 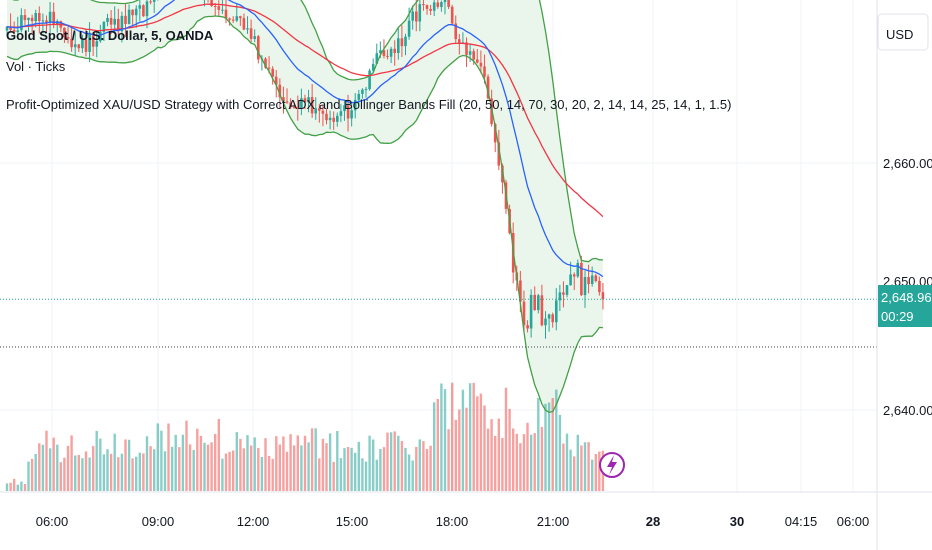 What do you see at coordinates (36, 66) in the screenshot?
I see `volume-indicator-label: Vol · Ticks` at bounding box center [36, 66].